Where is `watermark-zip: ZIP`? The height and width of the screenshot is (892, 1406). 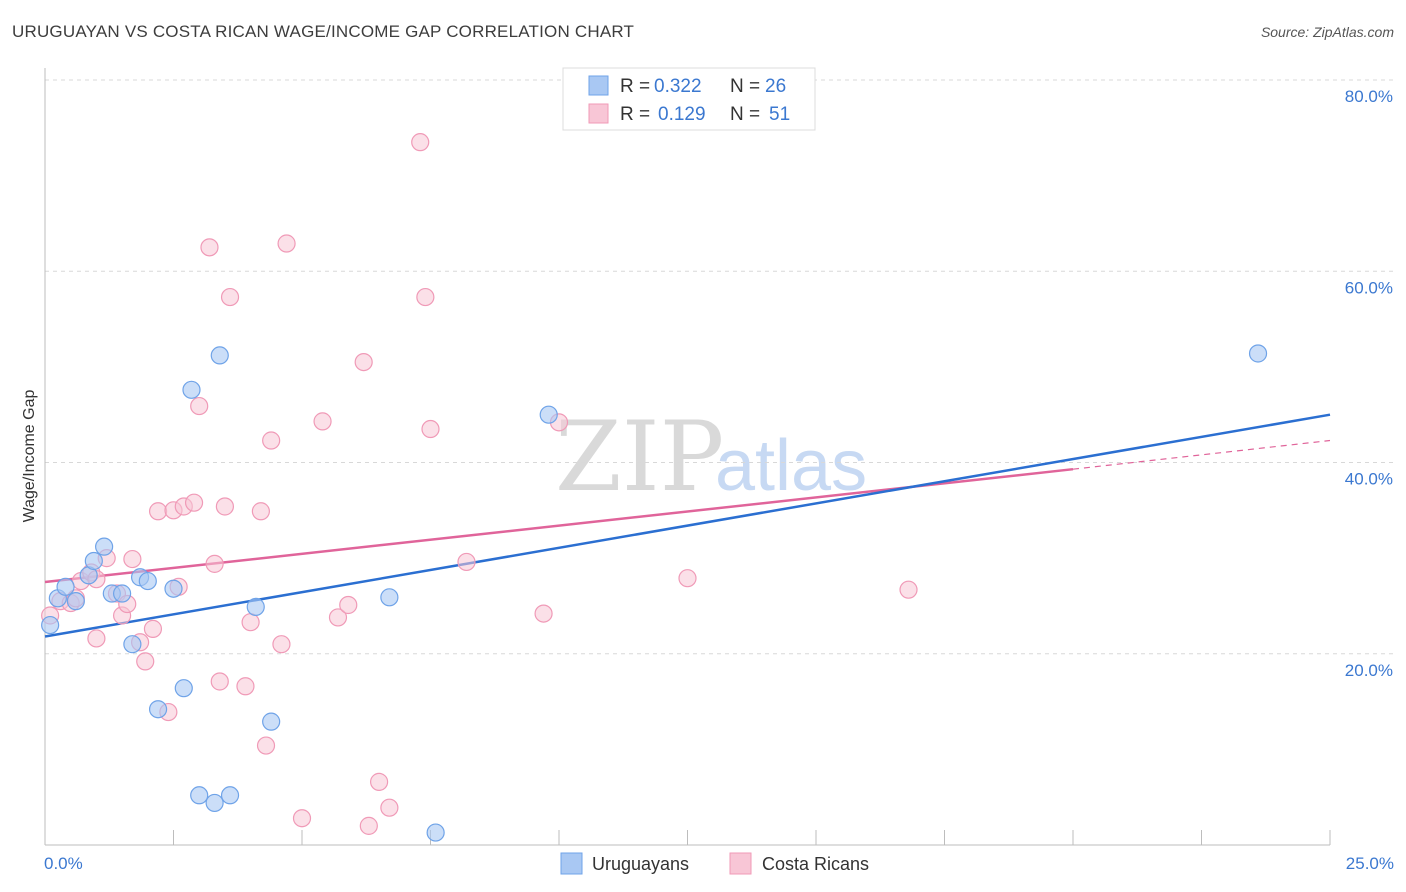 watermark-zip: ZIP is located at coordinates (639, 457).